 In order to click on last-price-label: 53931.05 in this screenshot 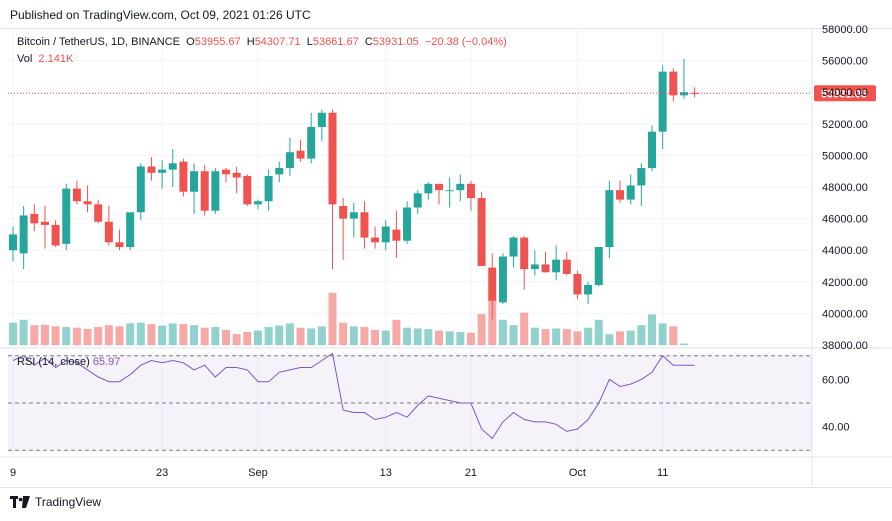, I will do `click(844, 94)`.